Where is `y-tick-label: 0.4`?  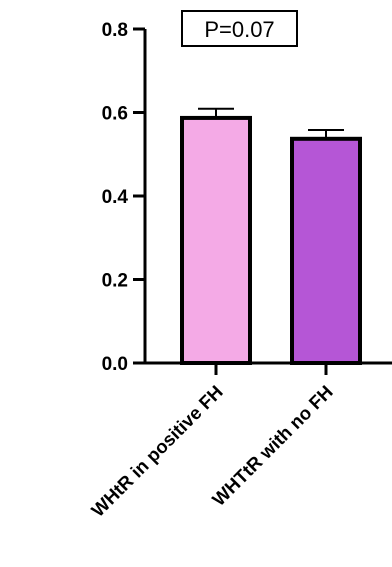 y-tick-label: 0.4 is located at coordinates (115, 197).